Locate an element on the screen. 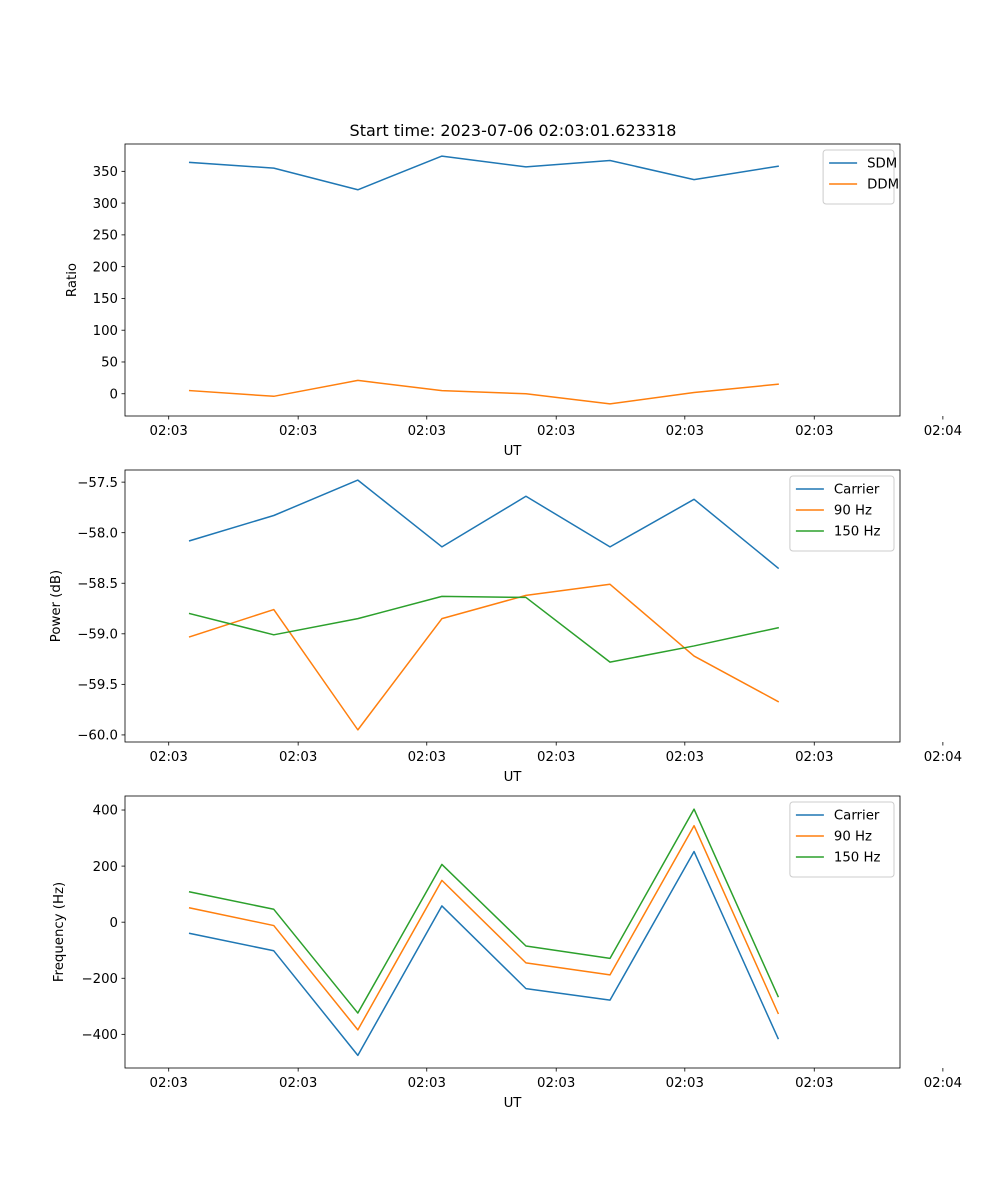 The height and width of the screenshot is (1200, 1000). y-tick-label: −59.5 is located at coordinates (97, 685).